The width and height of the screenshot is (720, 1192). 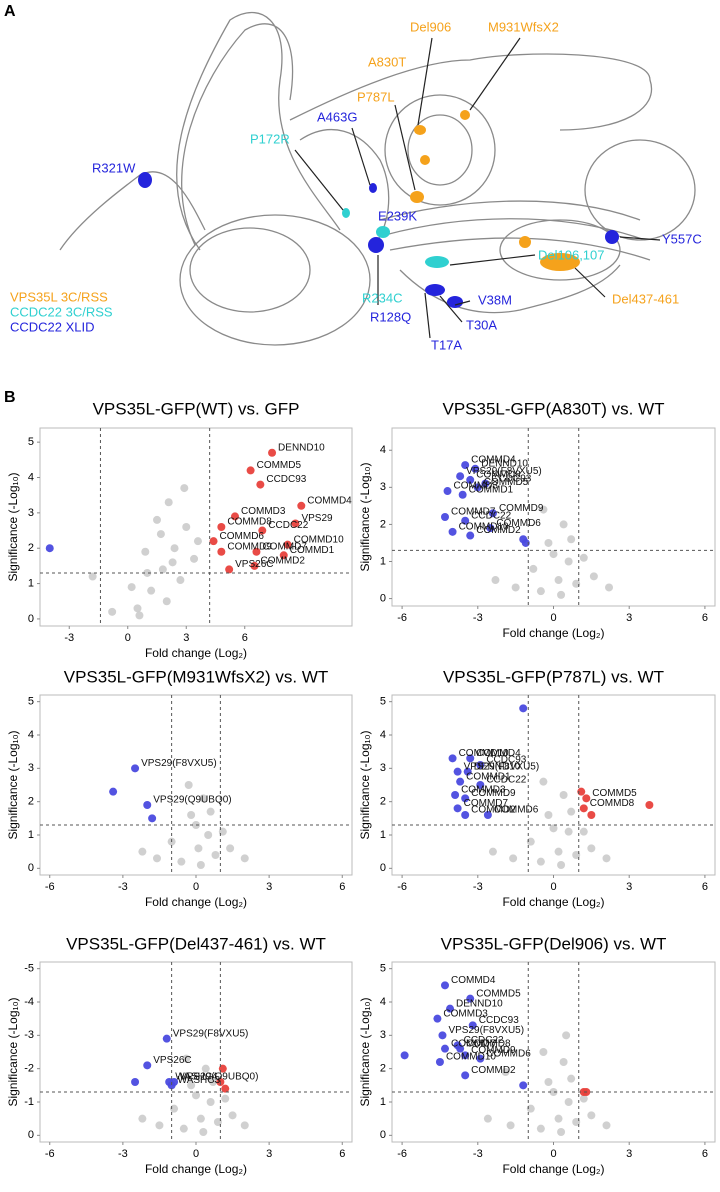 What do you see at coordinates (383, 1135) in the screenshot?
I see `y-tick-label: 0` at bounding box center [383, 1135].